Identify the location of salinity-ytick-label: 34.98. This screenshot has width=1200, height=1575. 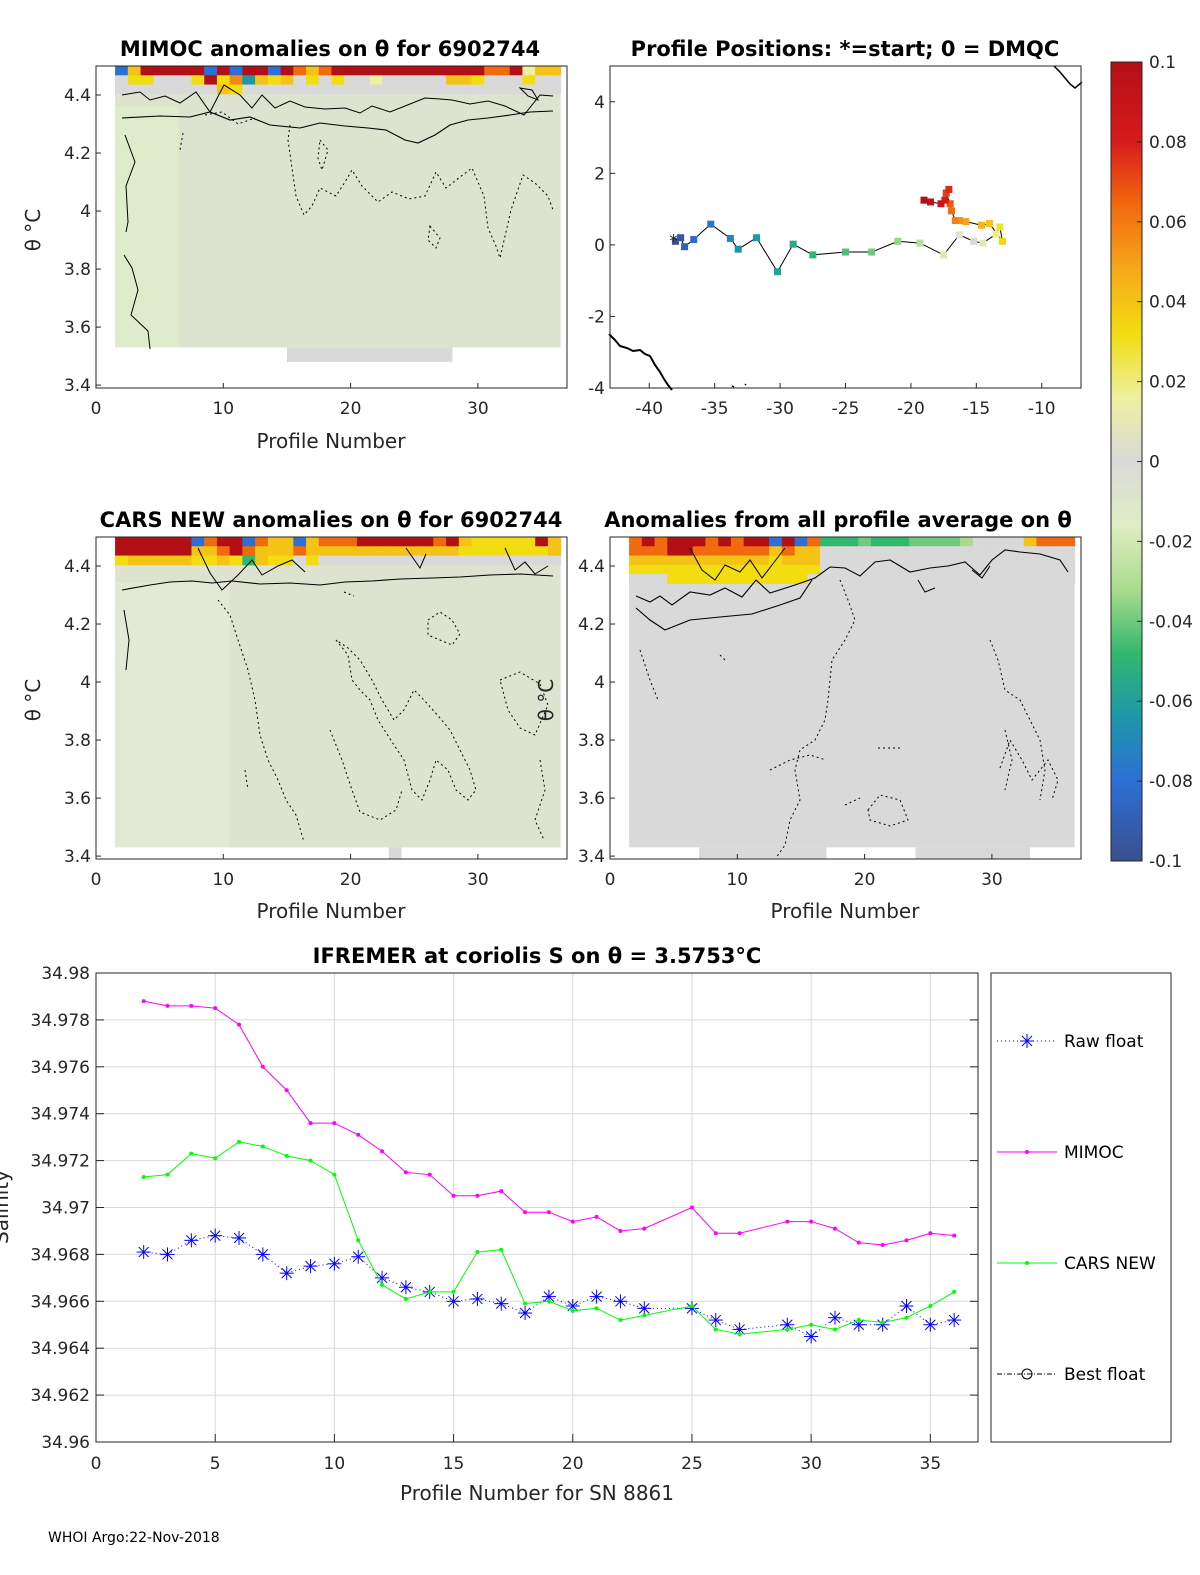
(65, 974).